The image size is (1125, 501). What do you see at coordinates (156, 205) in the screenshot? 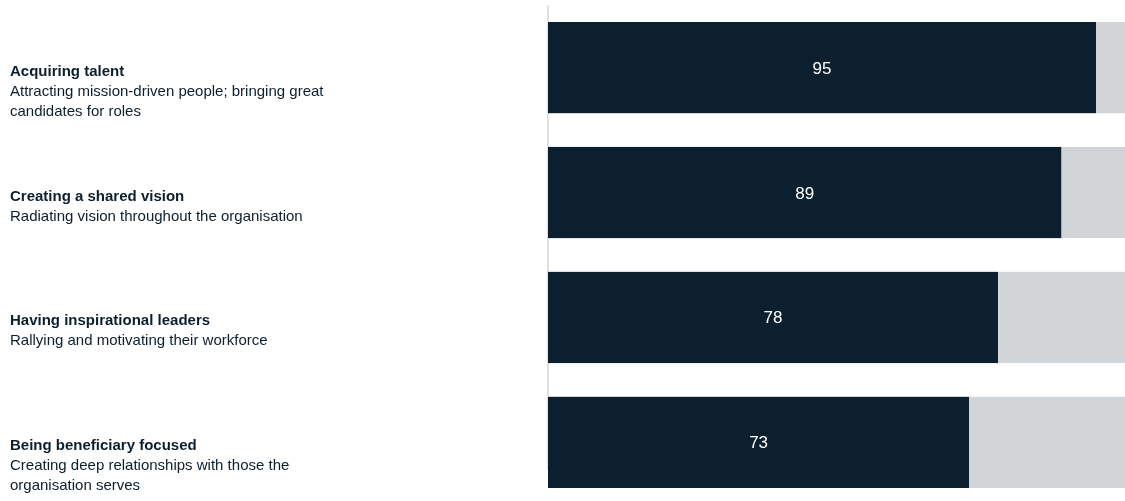
I see `y-tick-label: Creating a shared vision Radiating vision throughout the organisation` at bounding box center [156, 205].